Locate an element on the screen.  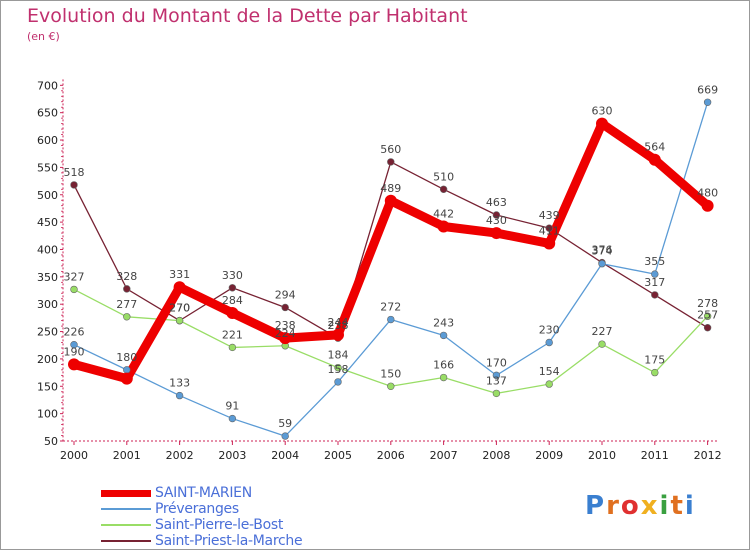
y-tick-label: 300 is located at coordinates (47, 304).